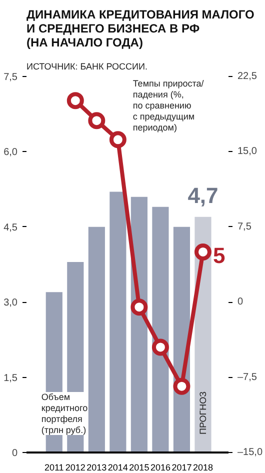 The width and height of the screenshot is (265, 473). Describe the element at coordinates (11, 77) in the screenshot. I see `y-tick-label: 7,5` at that location.